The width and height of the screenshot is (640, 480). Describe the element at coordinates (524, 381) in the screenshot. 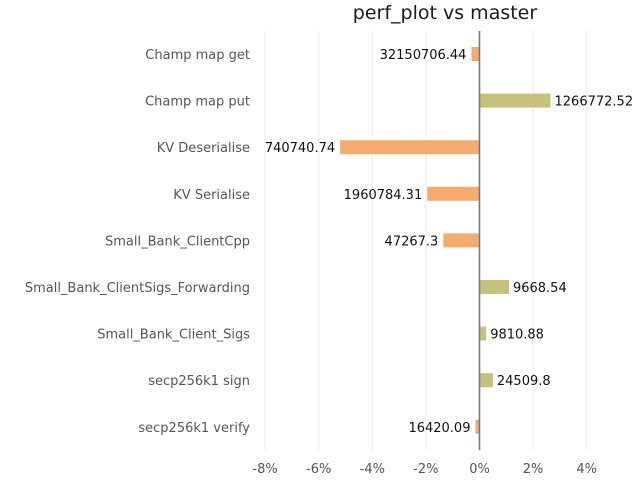

I see `value-label: 24509.8` at that location.